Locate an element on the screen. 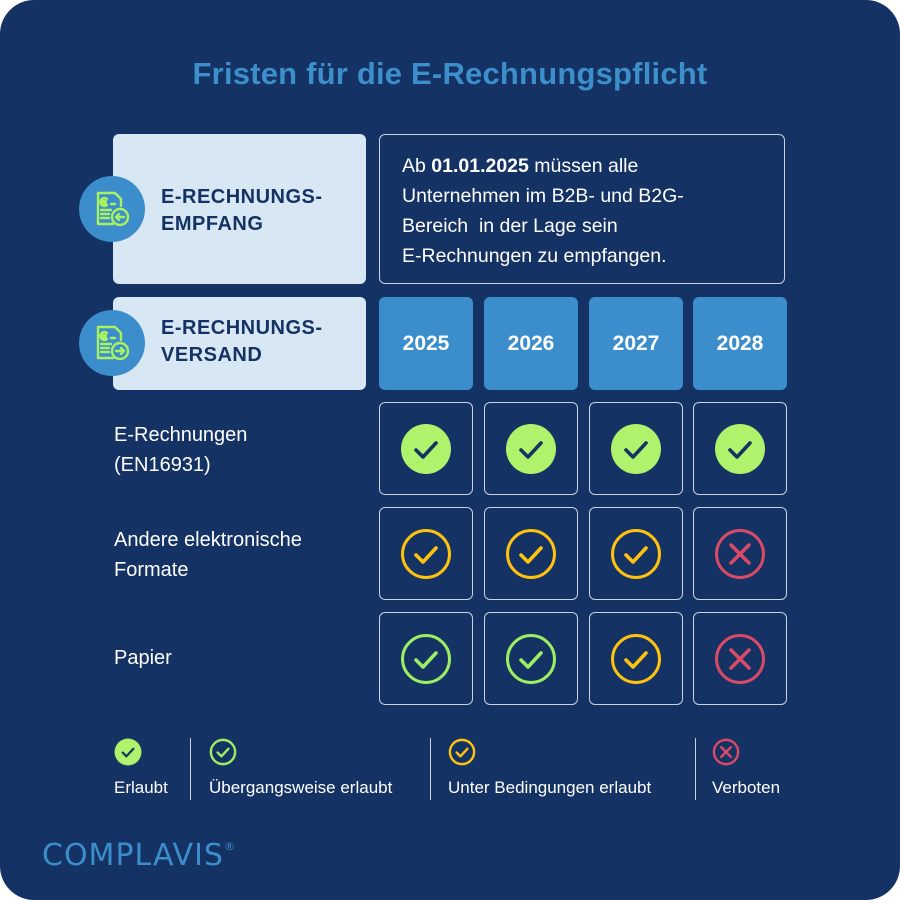  section-empfang: E-RECHNUNGS- EMPFANG is located at coordinates (239, 209).